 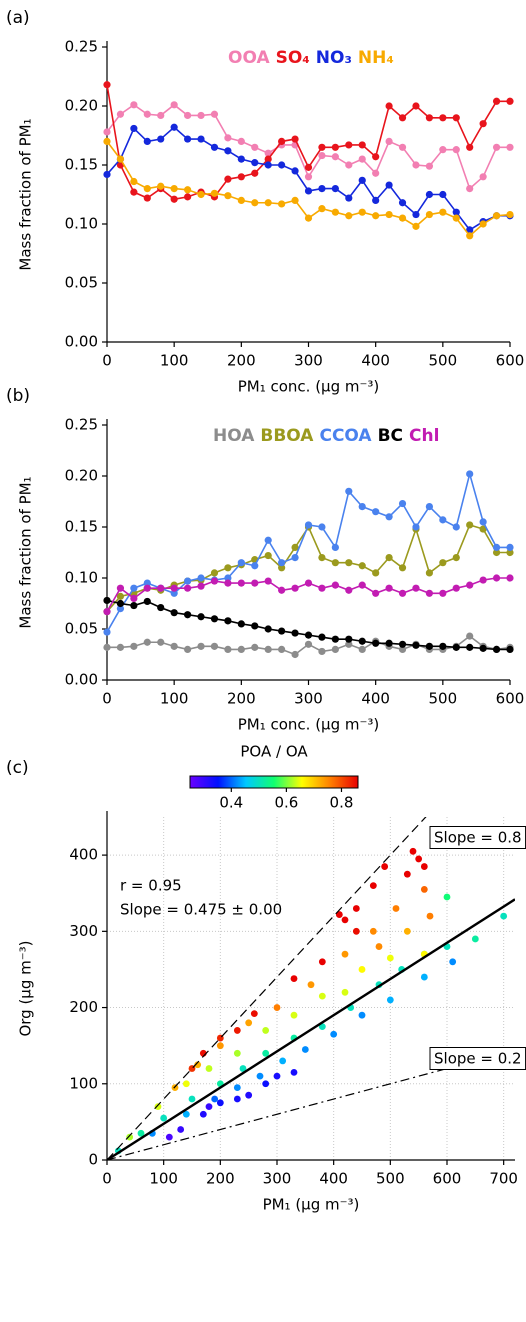 What do you see at coordinates (26, 988) in the screenshot?
I see `y-axis-title: Org (µg m⁻³)` at bounding box center [26, 988].